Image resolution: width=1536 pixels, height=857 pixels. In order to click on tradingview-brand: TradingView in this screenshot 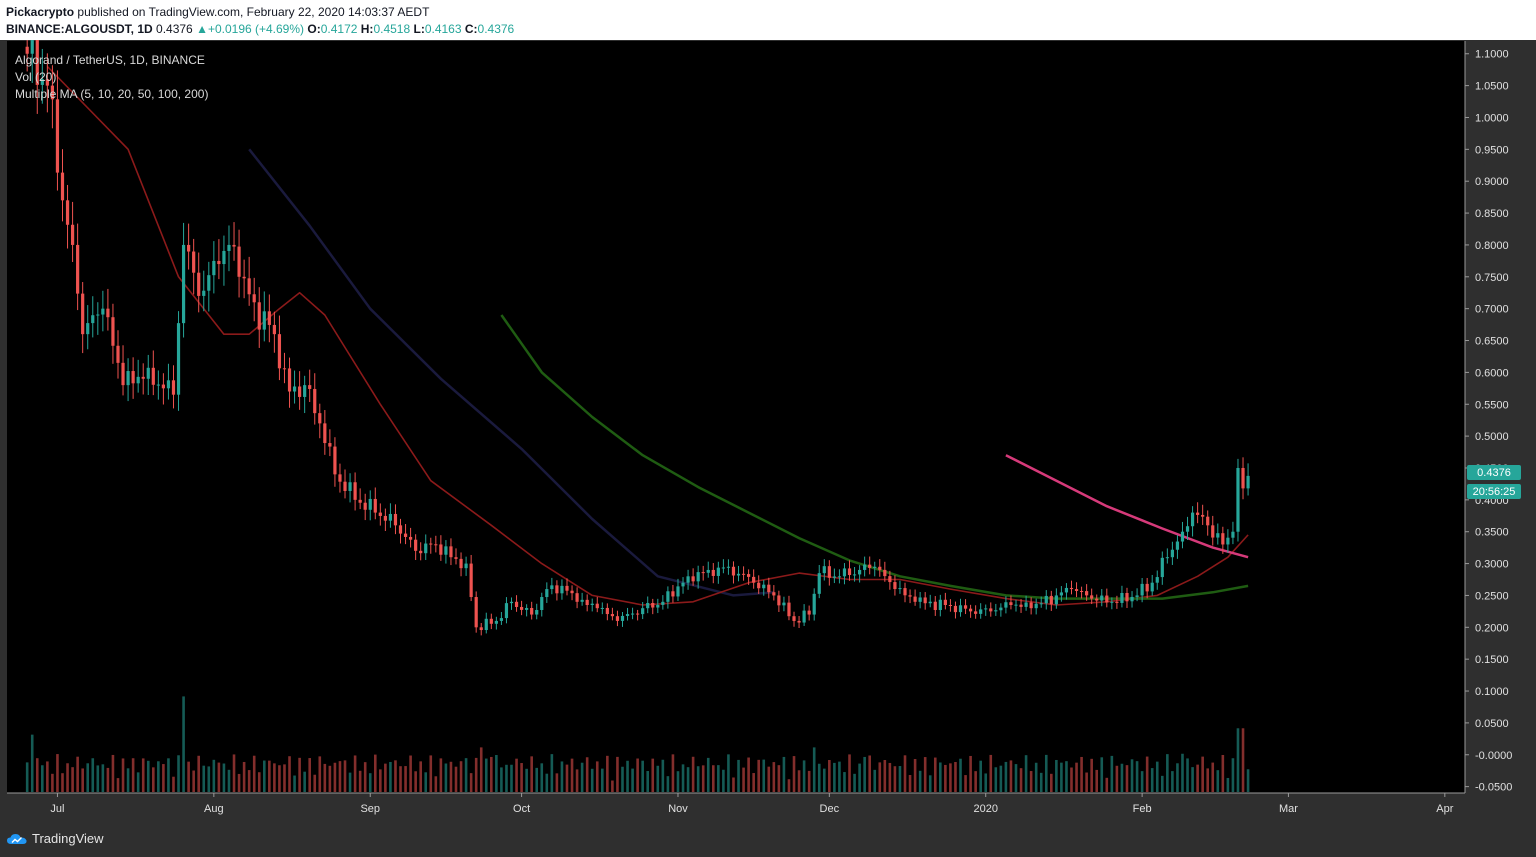, I will do `click(55, 838)`.